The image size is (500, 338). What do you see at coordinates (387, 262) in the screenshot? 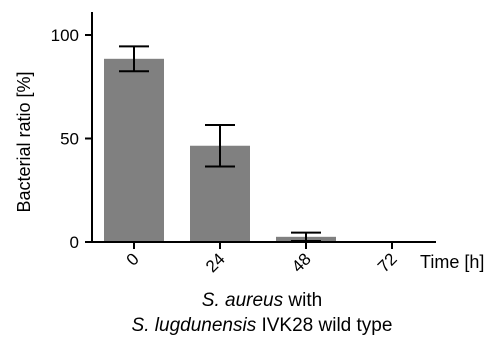
I see `x-tick-label: 72` at bounding box center [387, 262].